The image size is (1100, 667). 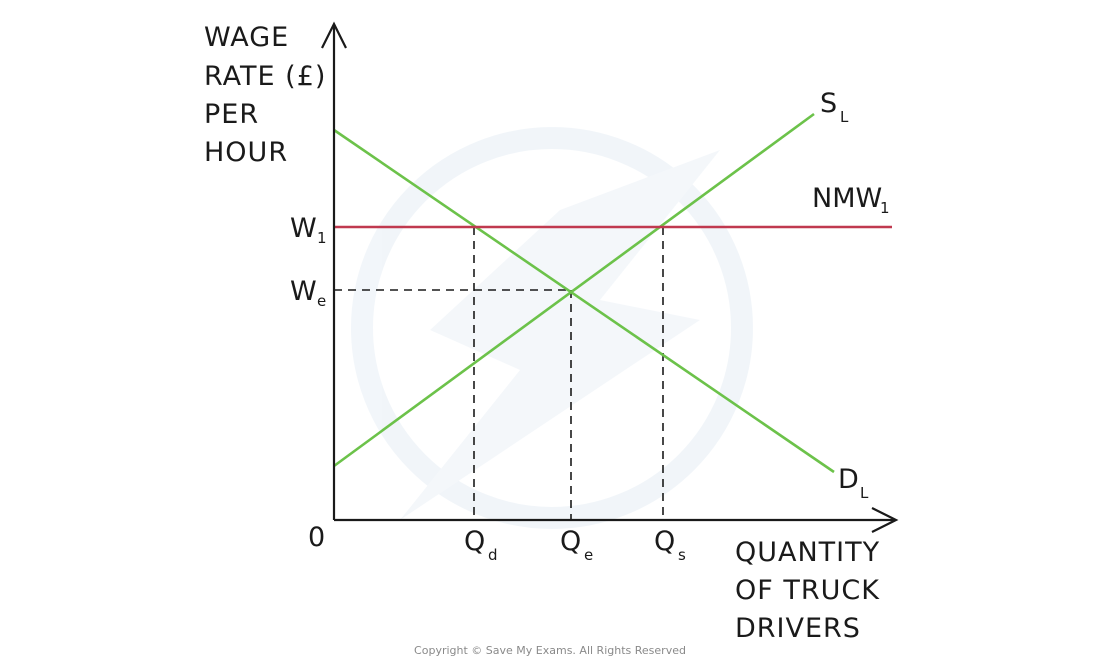 I want to click on quantity-tick-sub: s, so click(x=682, y=555).